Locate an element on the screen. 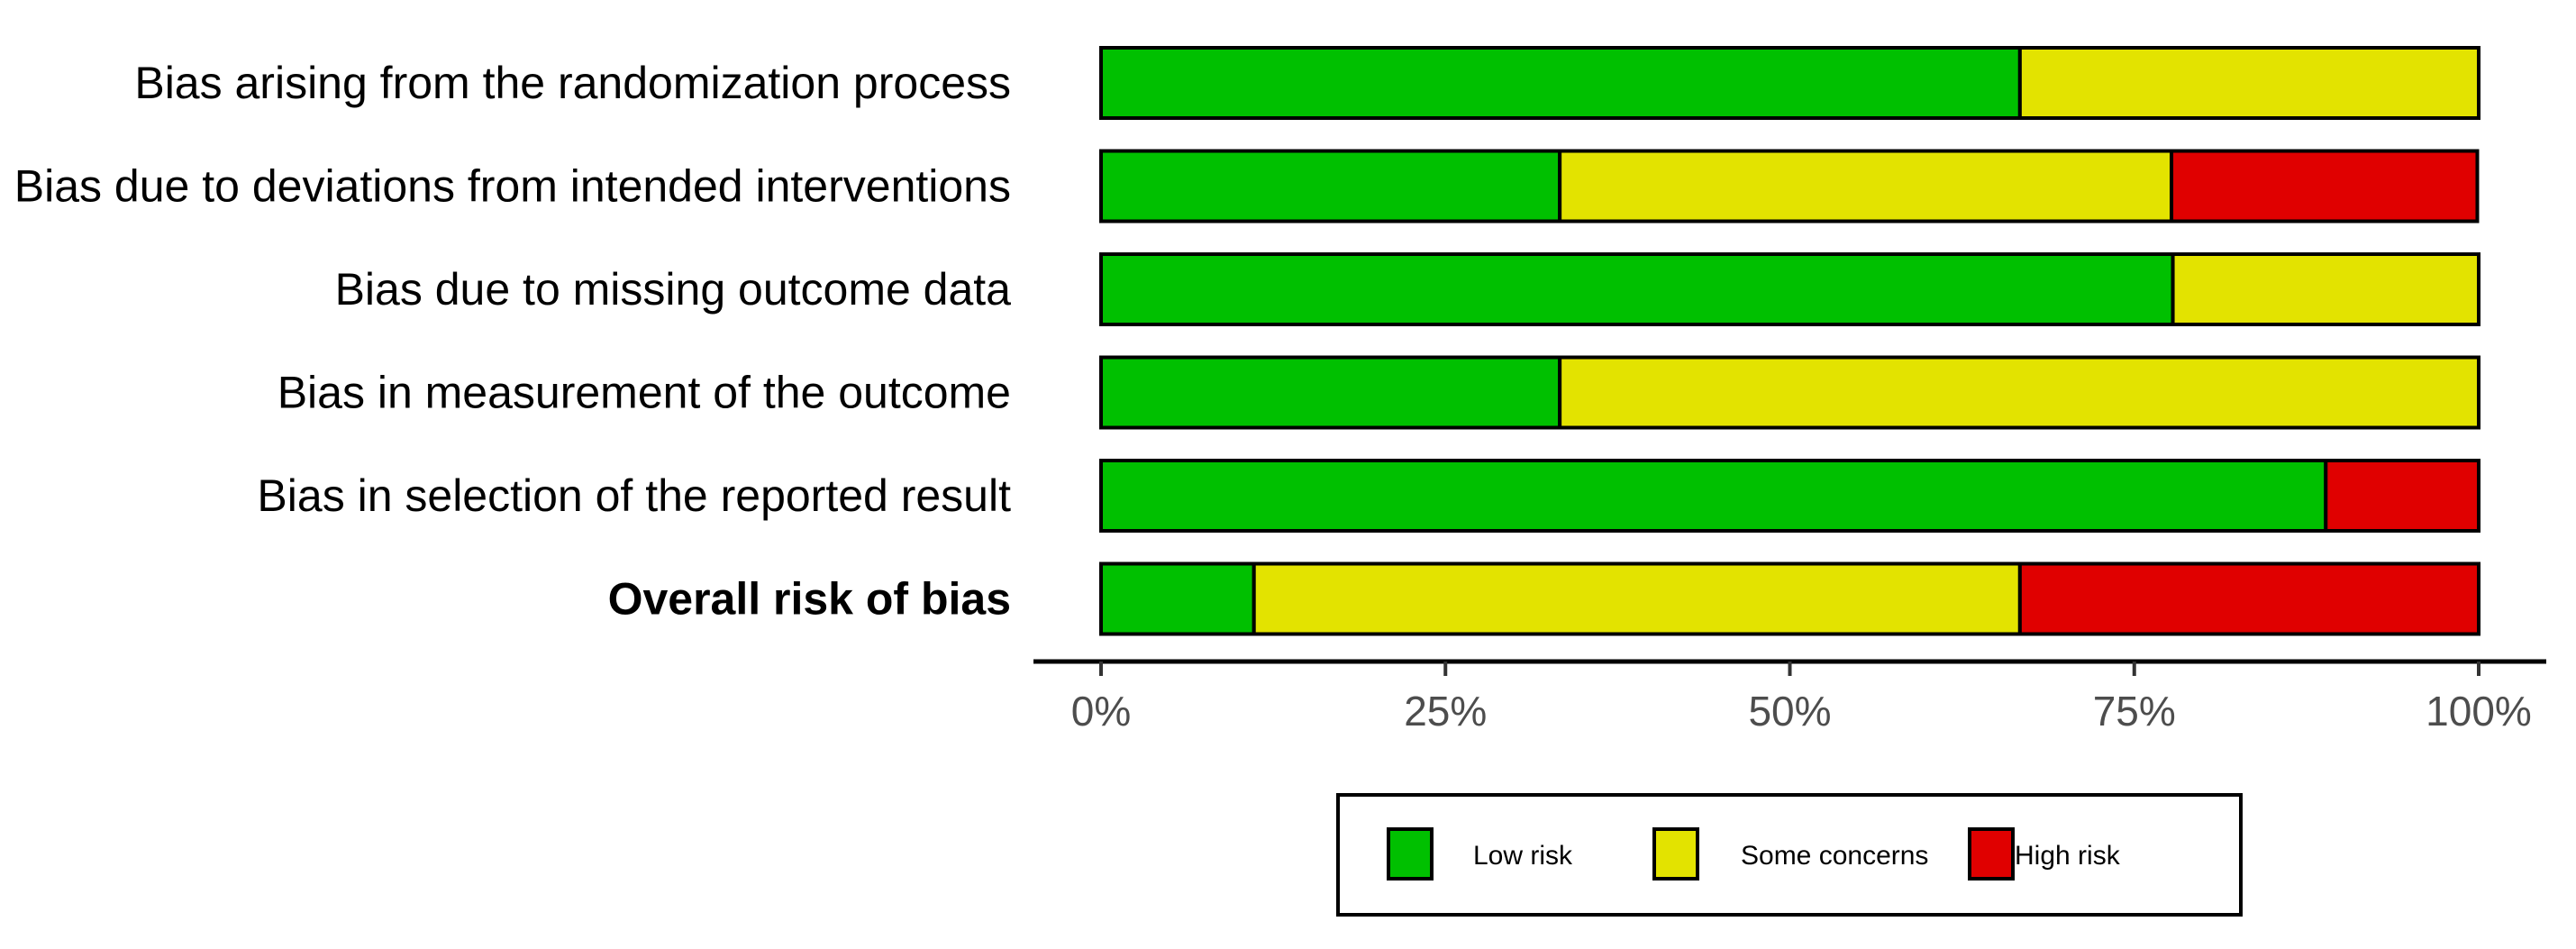 The height and width of the screenshot is (949, 2576). domain-label: Bias in selection of the reported result is located at coordinates (634, 496).